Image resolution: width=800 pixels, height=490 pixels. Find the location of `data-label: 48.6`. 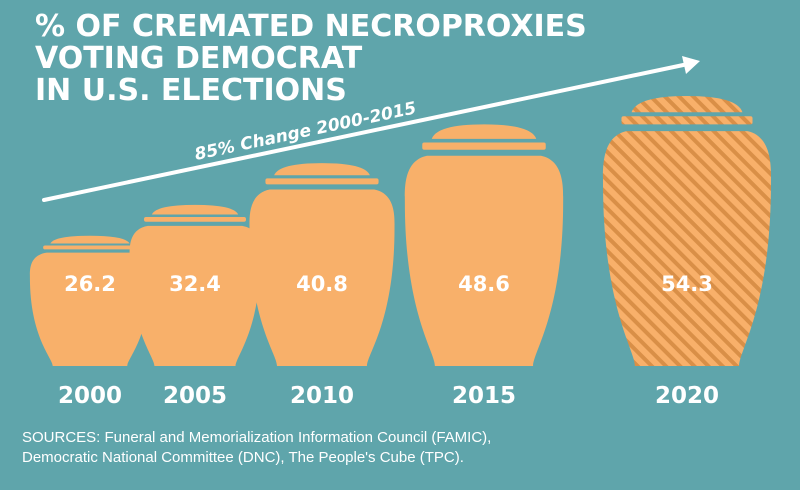

data-label: 48.6 is located at coordinates (484, 284).